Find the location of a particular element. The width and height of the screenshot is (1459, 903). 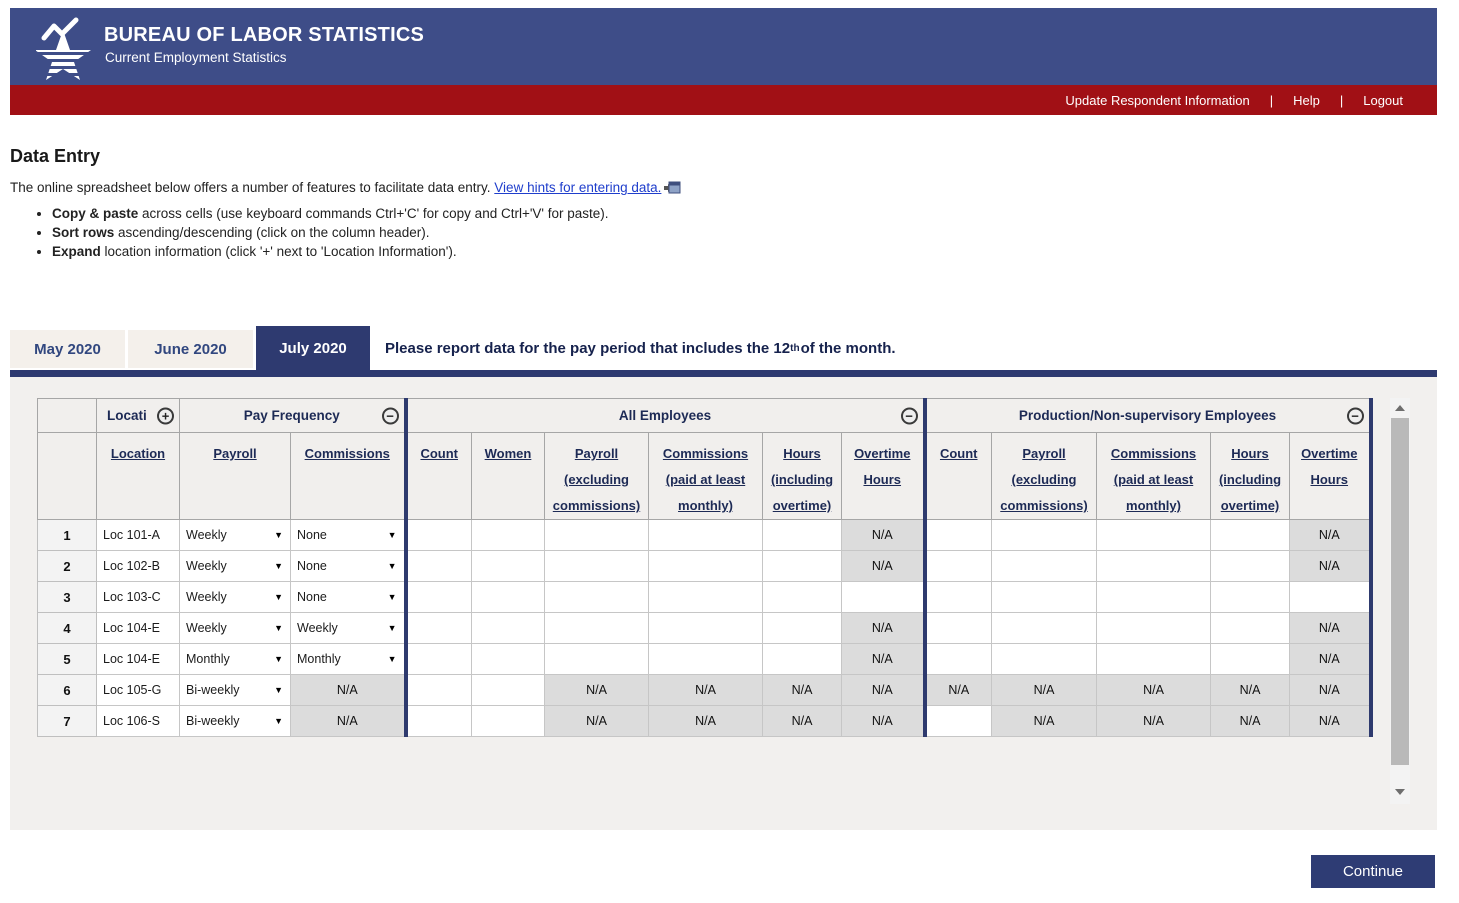

scrollbar-thumb is located at coordinates (1400, 591).